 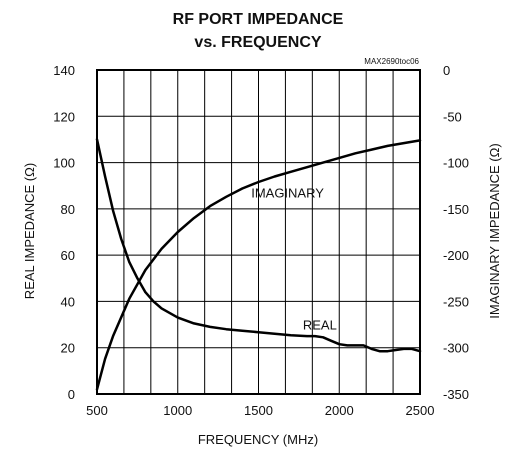 I want to click on y-right-tick-label: 0, so click(x=446, y=70).